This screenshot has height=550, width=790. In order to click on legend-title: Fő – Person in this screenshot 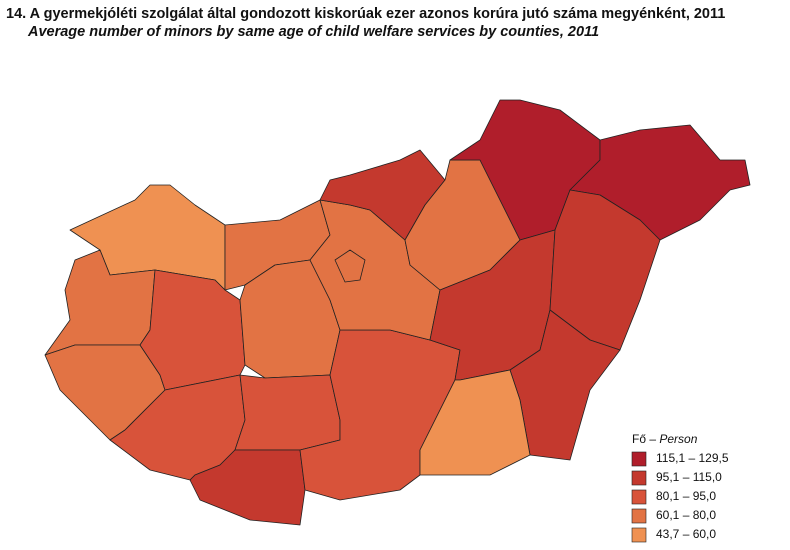, I will do `click(665, 439)`.